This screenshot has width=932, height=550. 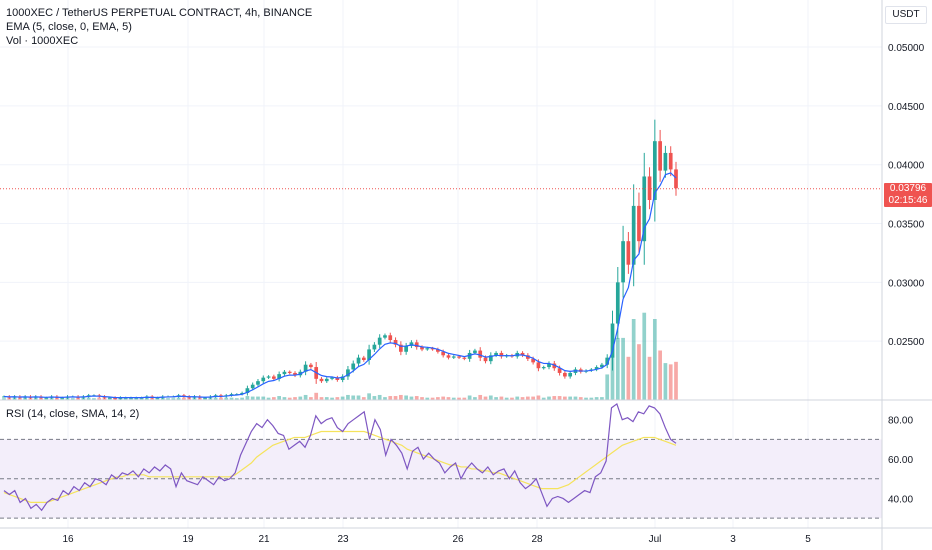 I want to click on price-tick-label: 0.03500, so click(x=906, y=225).